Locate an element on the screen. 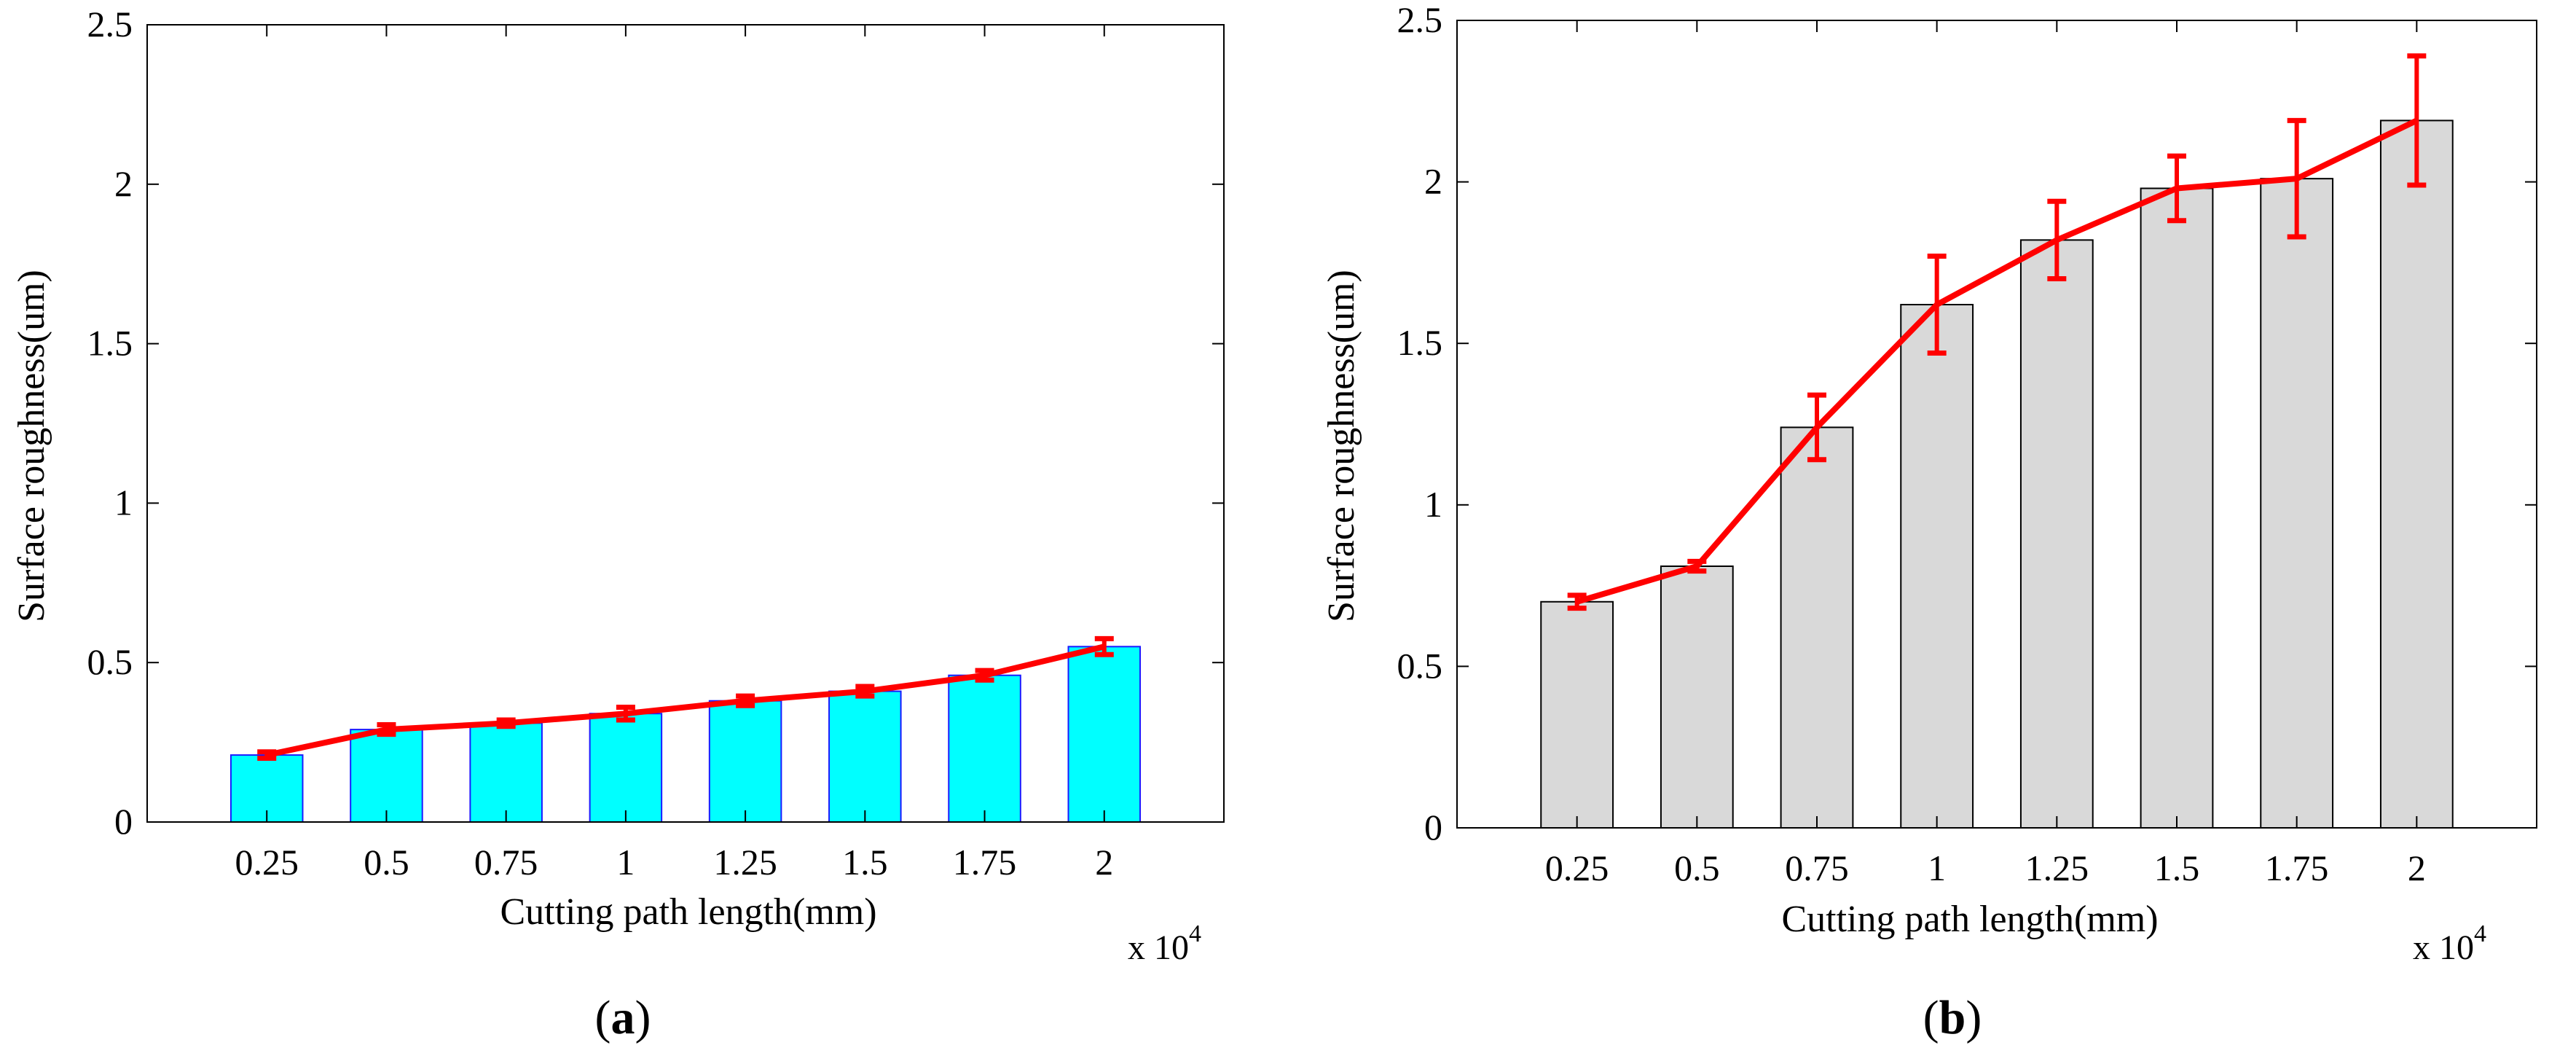  panel-b-open-paren: ( is located at coordinates (1931, 1018).